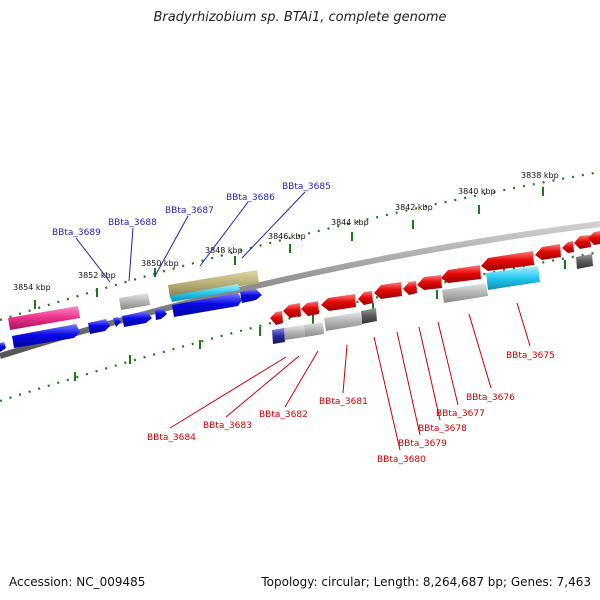 The height and width of the screenshot is (600, 600). Describe the element at coordinates (422, 444) in the screenshot. I see `gene-label-bbta-3679: BBta_3679` at that location.